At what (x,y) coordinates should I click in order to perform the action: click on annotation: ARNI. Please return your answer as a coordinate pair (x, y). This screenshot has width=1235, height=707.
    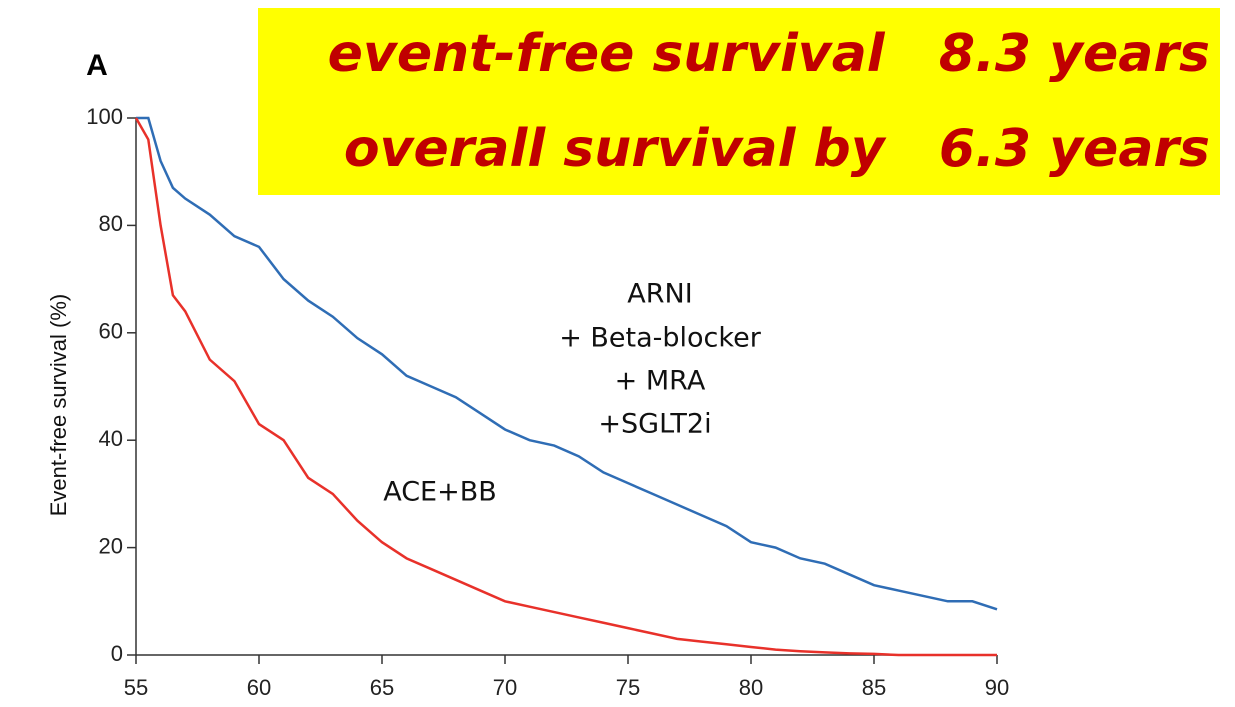
    Looking at the image, I should click on (659, 294).